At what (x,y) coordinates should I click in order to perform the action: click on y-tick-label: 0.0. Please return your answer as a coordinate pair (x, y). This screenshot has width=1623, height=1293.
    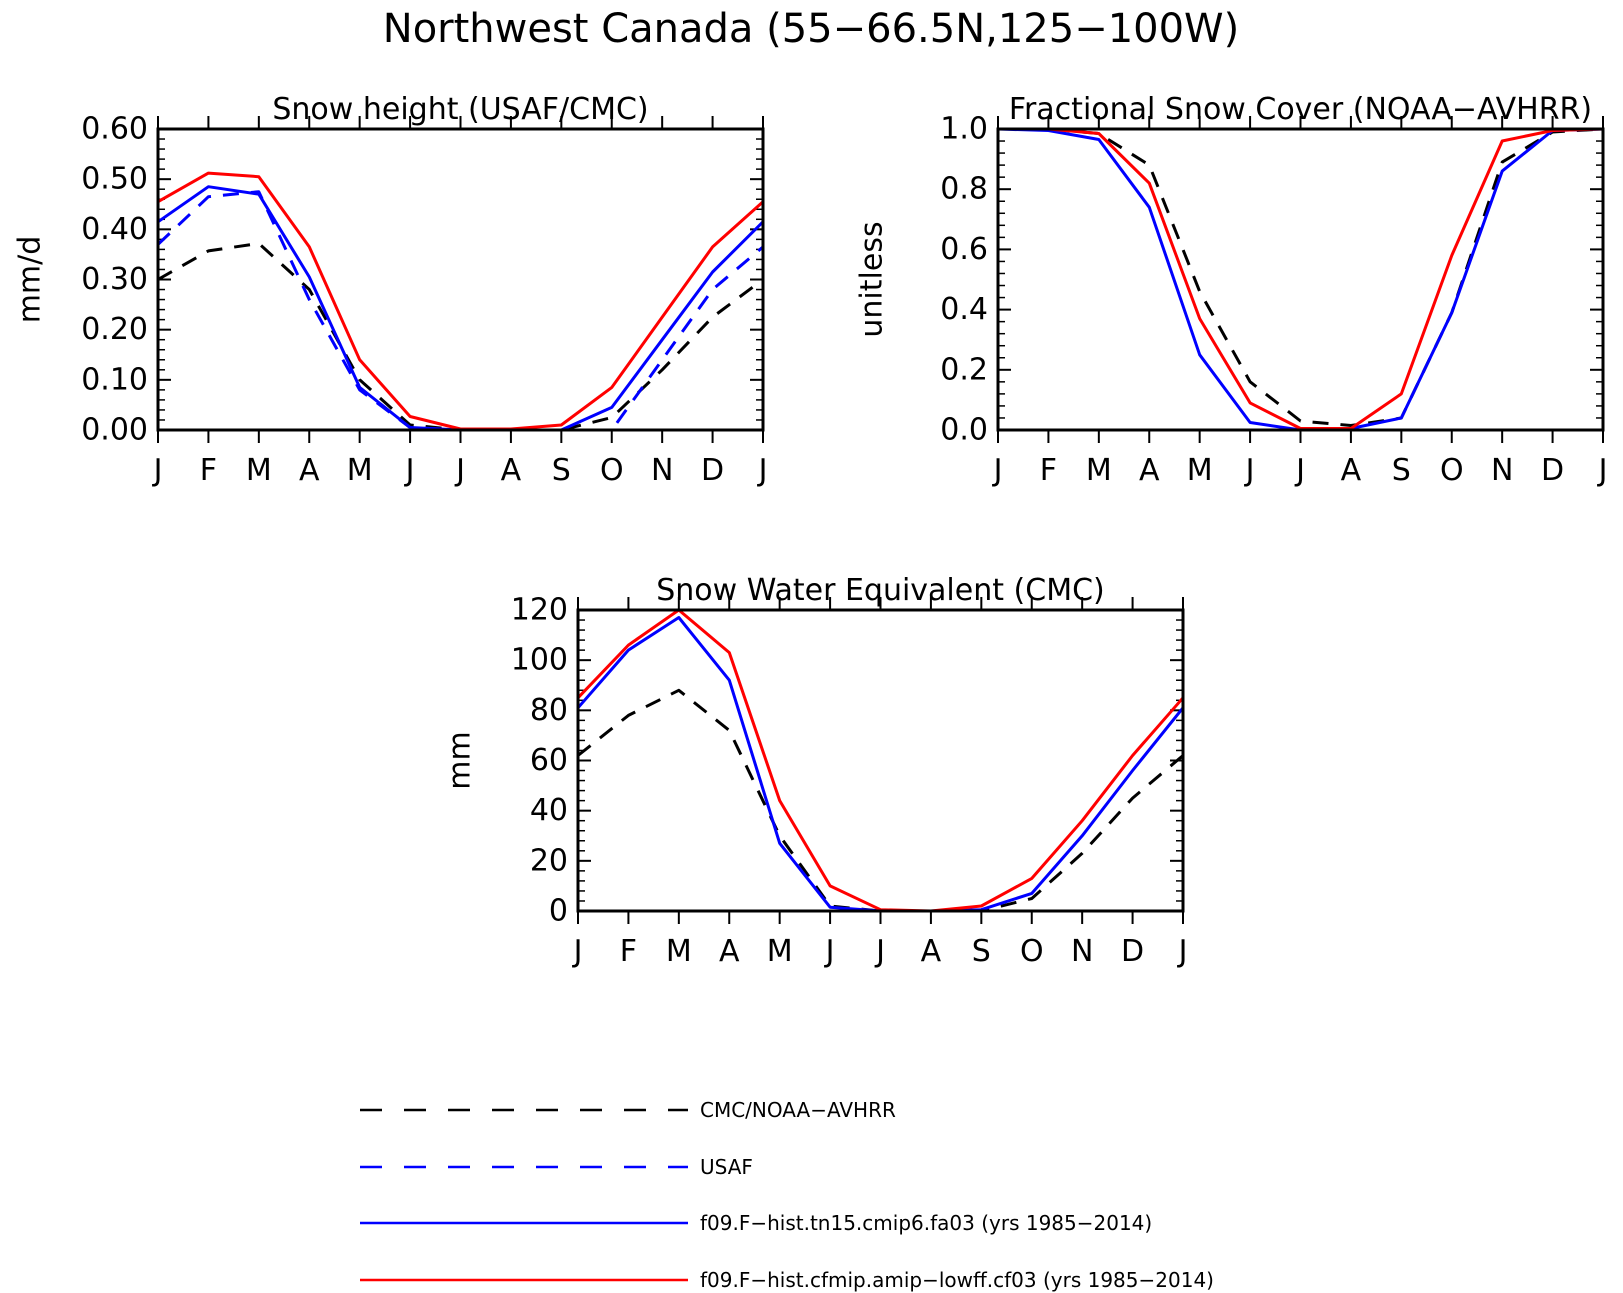
    Looking at the image, I should click on (964, 430).